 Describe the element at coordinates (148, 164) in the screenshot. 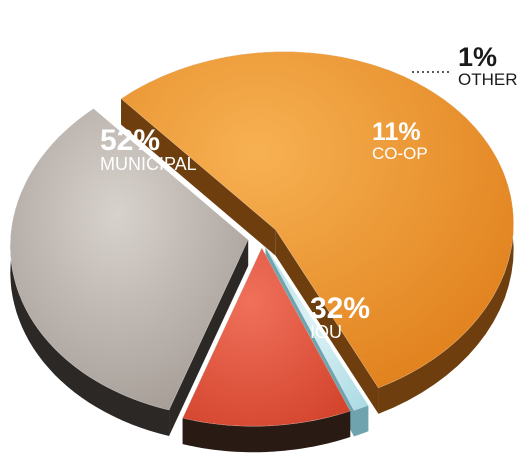

I see `category-label-municipal: MUNICIPAL` at that location.